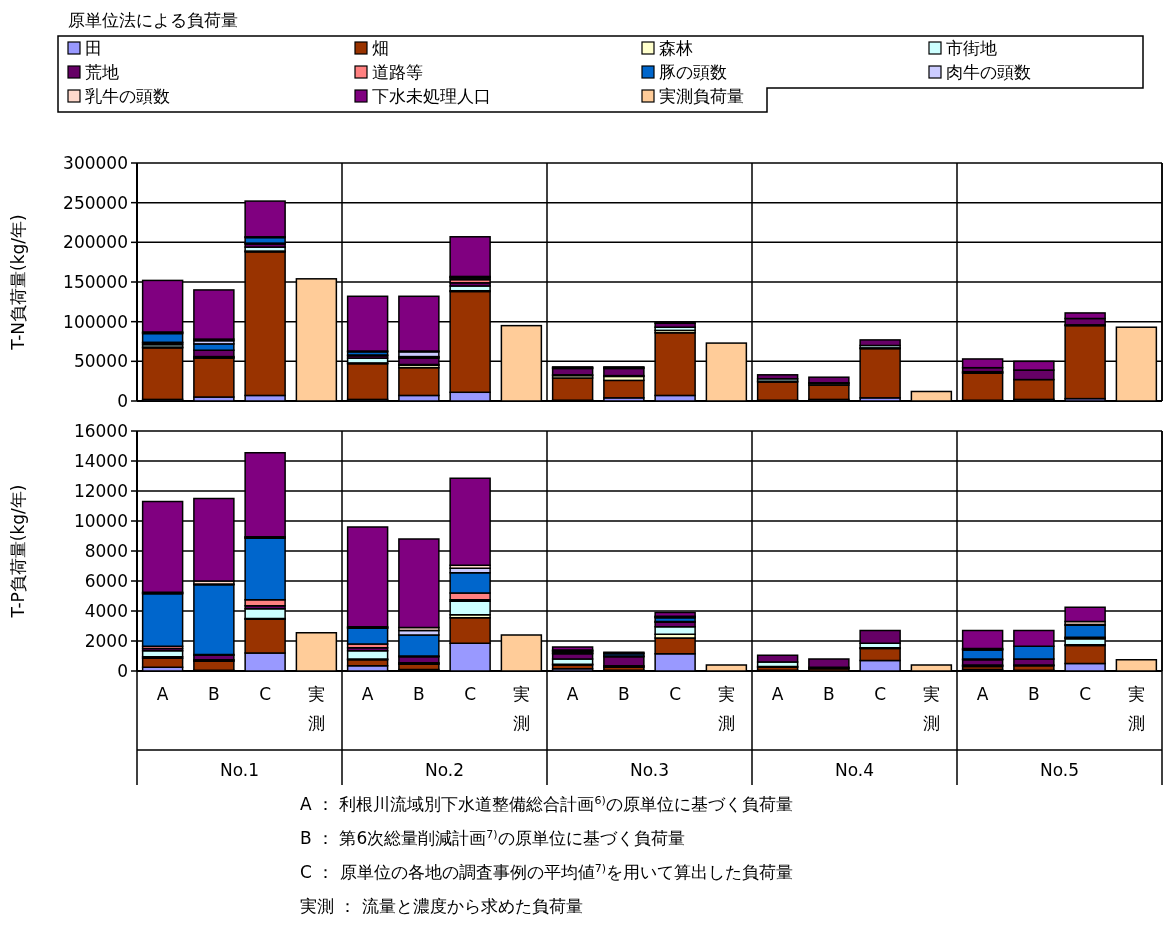  I want to click on y-tick-label: 100000, so click(95, 321).